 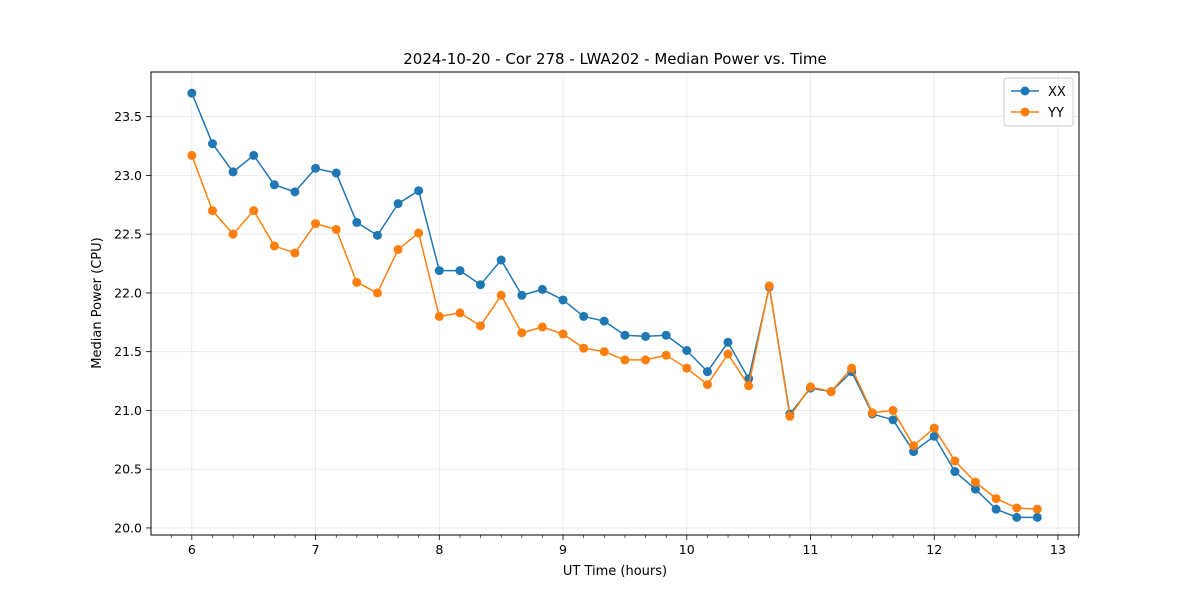 I want to click on x-tick-label: 8, so click(x=439, y=549).